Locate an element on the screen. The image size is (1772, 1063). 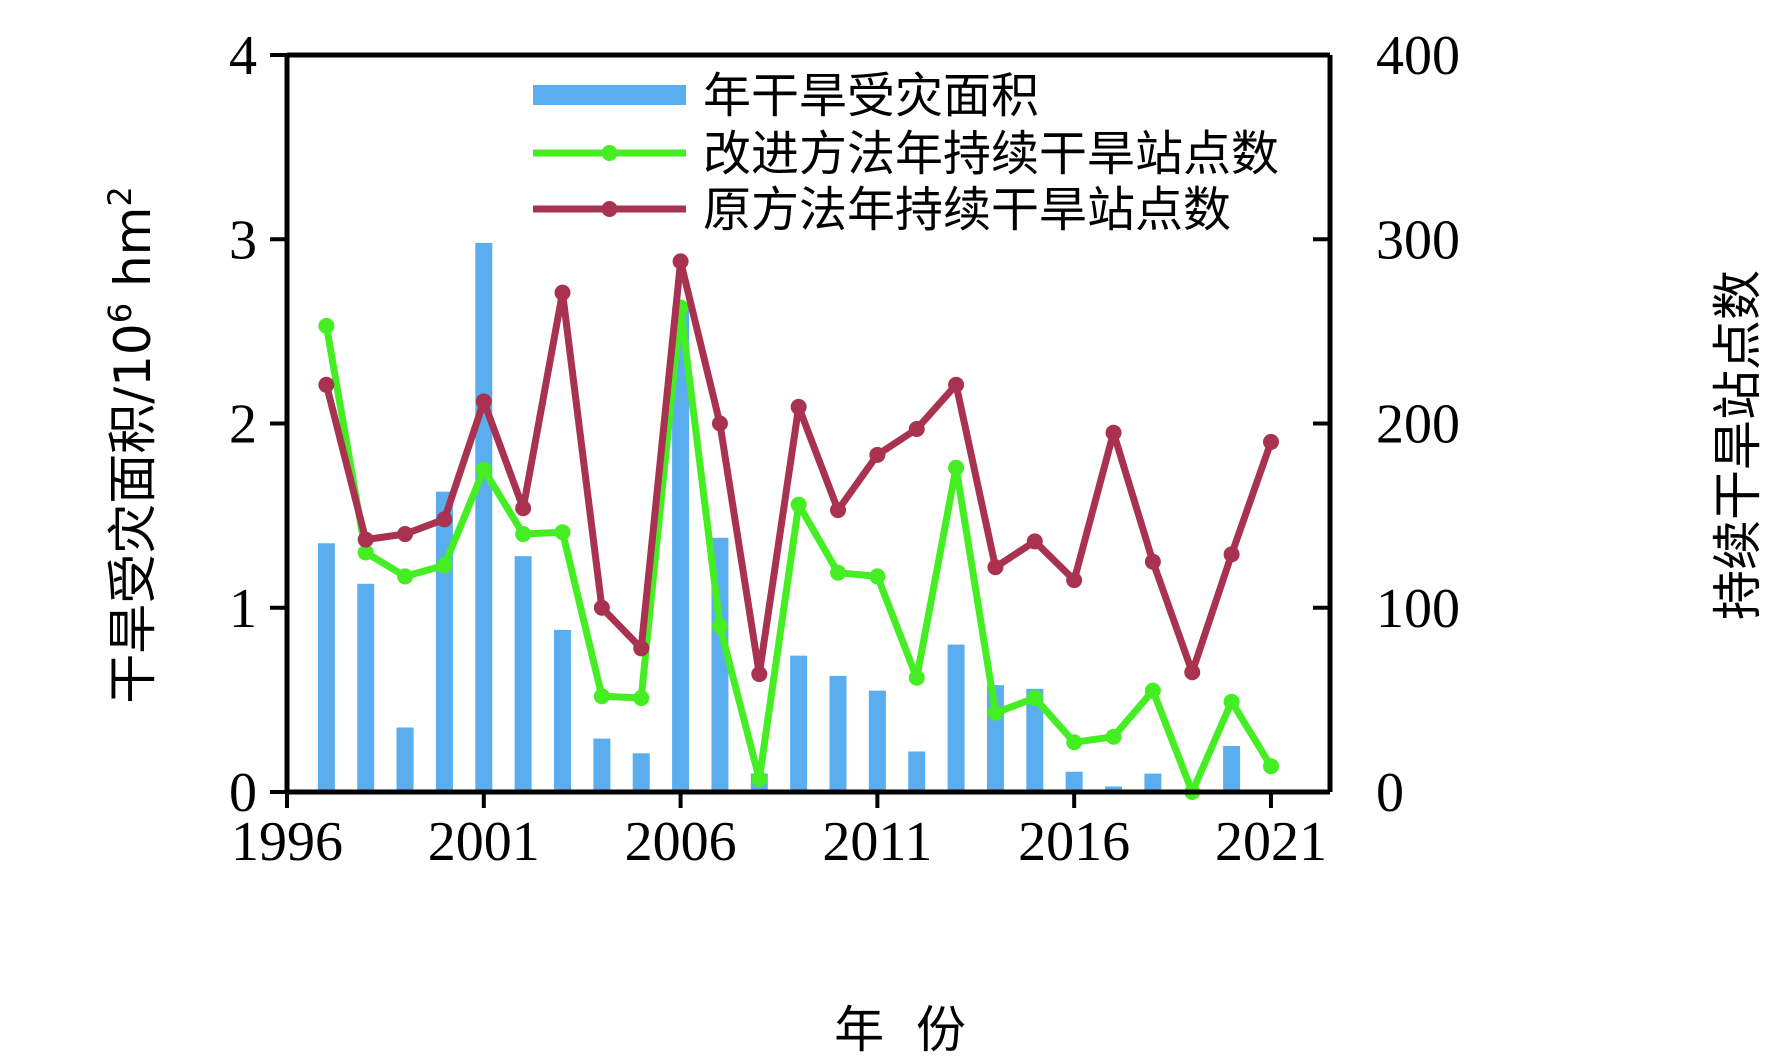
series-2-point-2011 is located at coordinates (877, 454).